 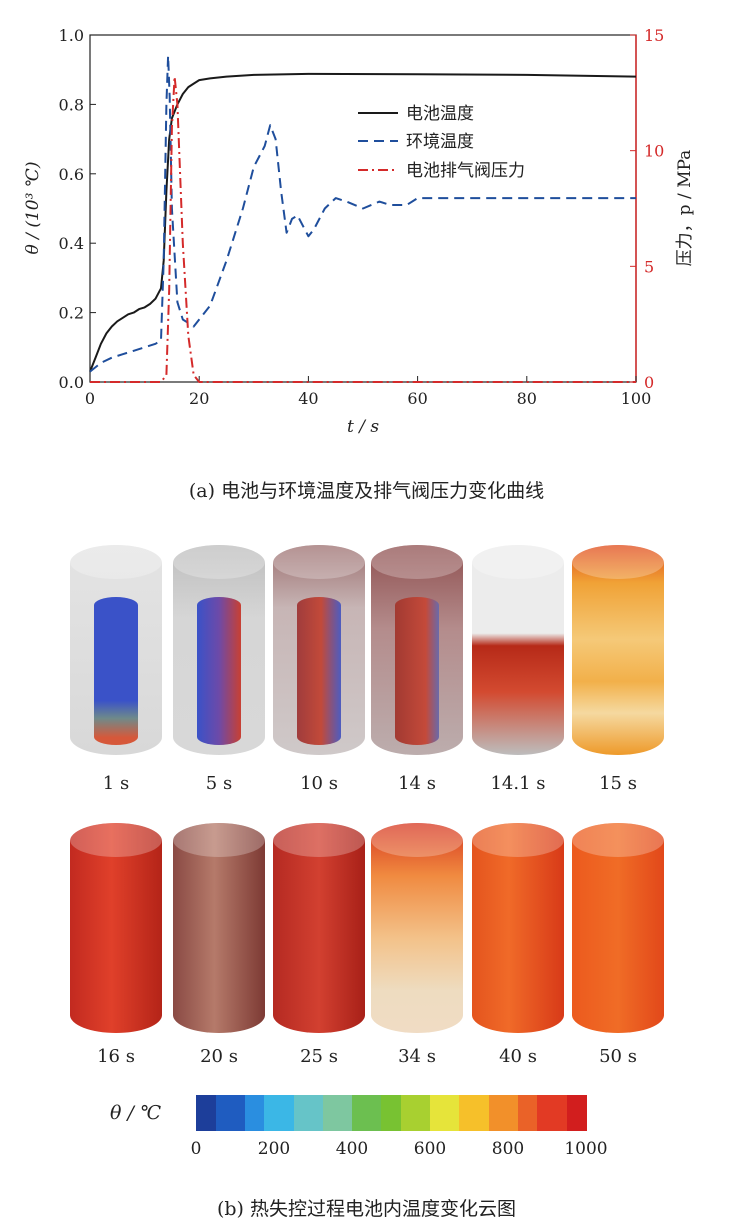 What do you see at coordinates (363, 427) in the screenshot?
I see `x-axis-label: t / s` at bounding box center [363, 427].